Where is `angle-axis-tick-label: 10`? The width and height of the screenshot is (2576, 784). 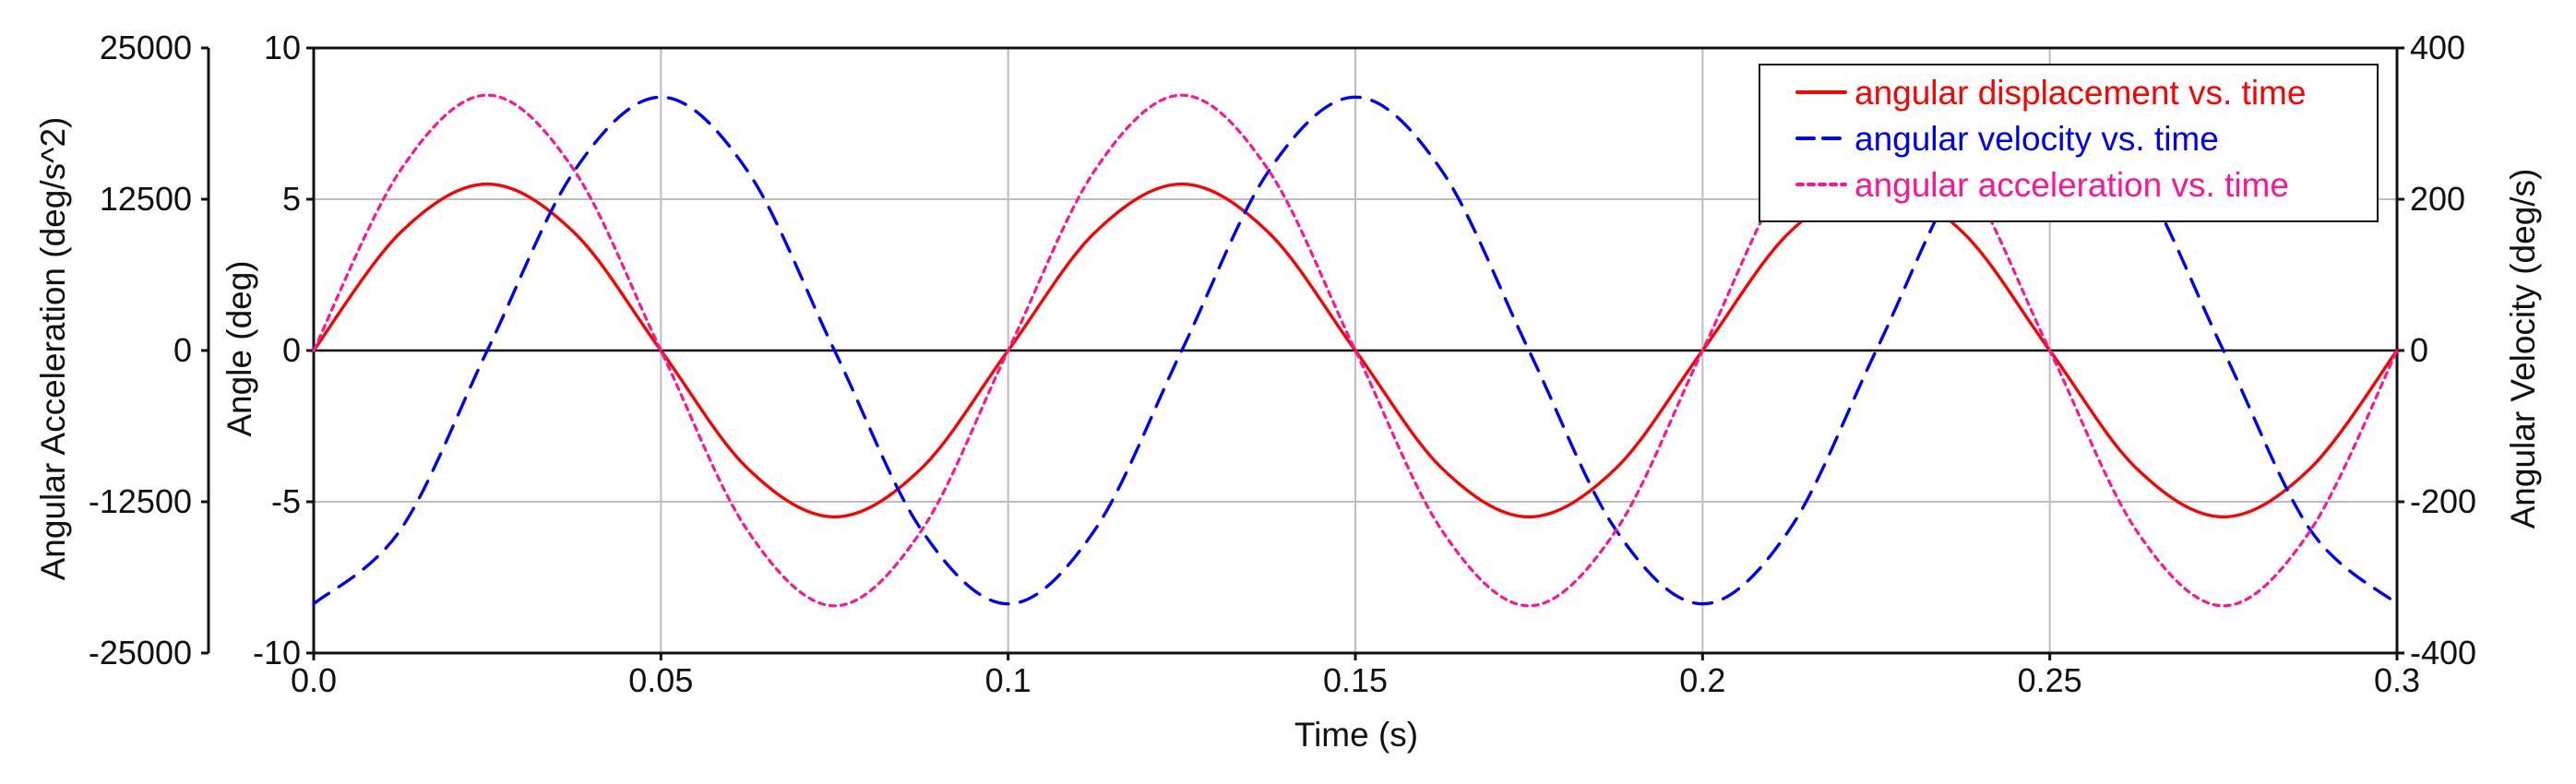
angle-axis-tick-label: 10 is located at coordinates (282, 47).